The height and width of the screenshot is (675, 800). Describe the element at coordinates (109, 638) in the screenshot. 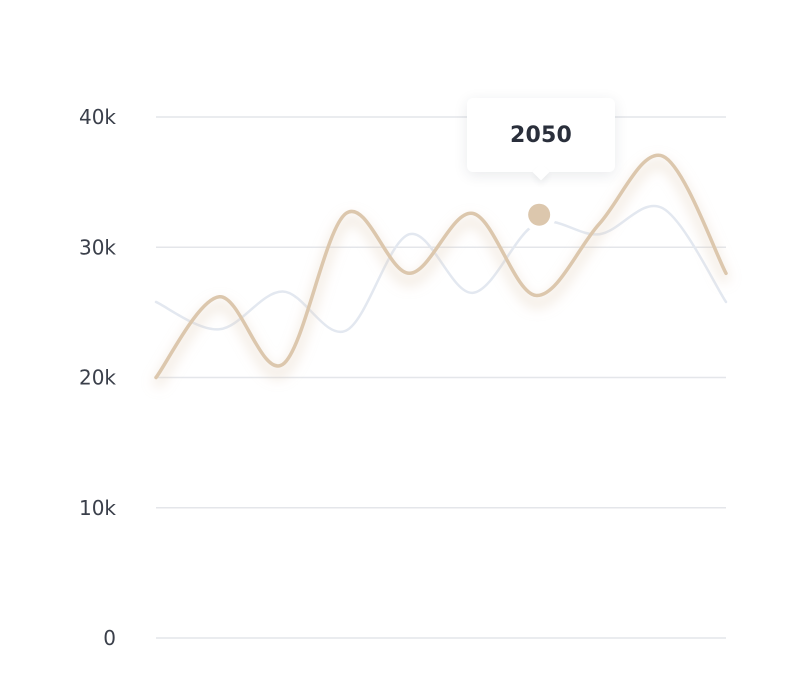

I see `y-tick-label: 0` at that location.